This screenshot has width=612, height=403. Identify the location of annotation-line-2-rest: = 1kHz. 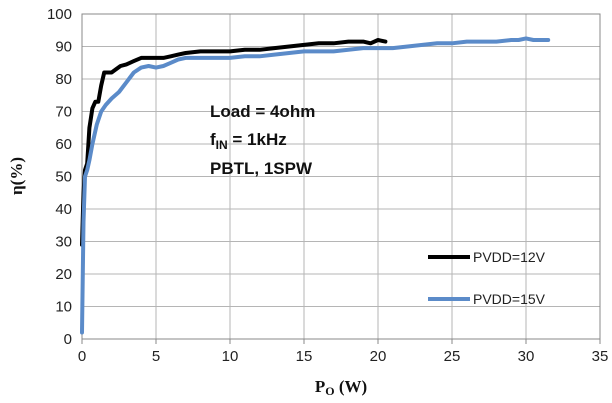
(257, 139).